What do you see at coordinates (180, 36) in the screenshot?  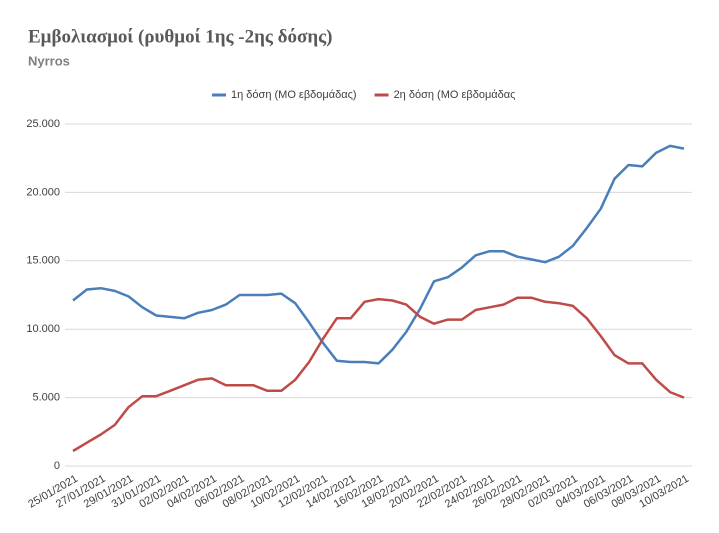 I see `chart-title: Εμβολιασμοί (ρυθμοί 1ης -2ης δόσης)` at bounding box center [180, 36].